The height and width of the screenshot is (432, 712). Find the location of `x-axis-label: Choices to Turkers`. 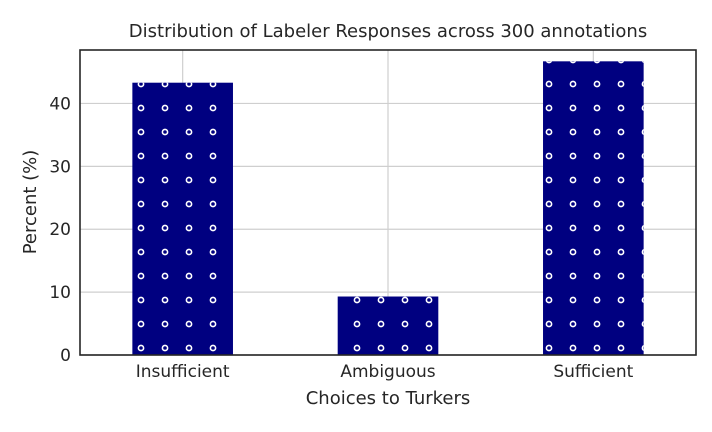

x-axis-label: Choices to Turkers is located at coordinates (388, 398).